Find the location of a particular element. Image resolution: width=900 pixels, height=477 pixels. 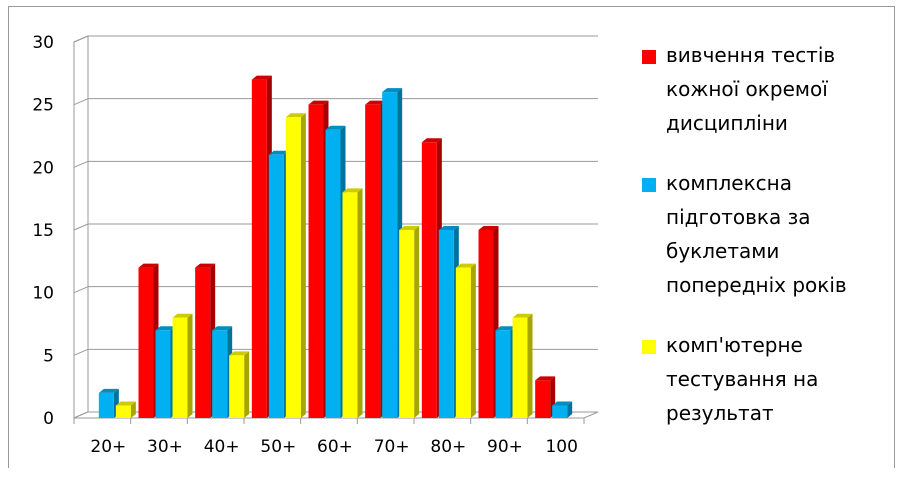

x-tick-label: 70+ is located at coordinates (392, 447).